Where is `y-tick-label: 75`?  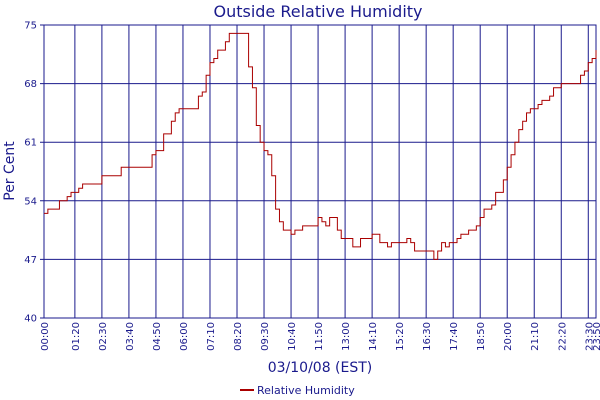
y-tick-label: 75 is located at coordinates (30, 26).